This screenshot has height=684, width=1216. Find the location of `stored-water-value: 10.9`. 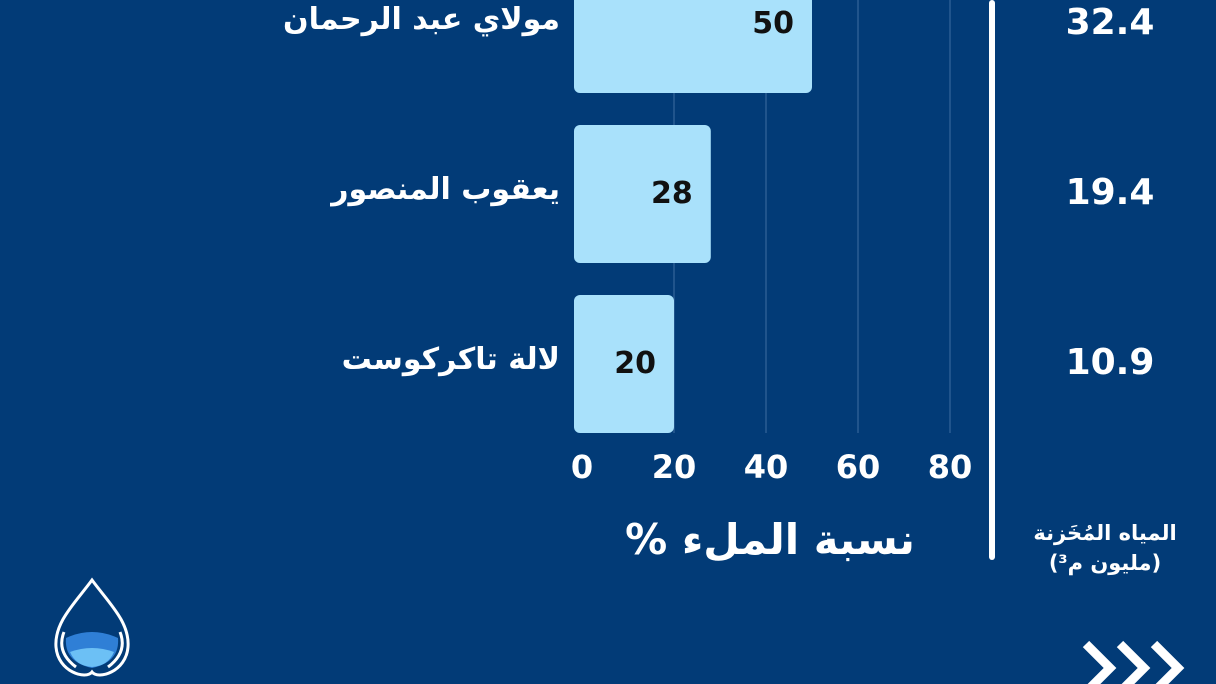

stored-water-value: 10.9 is located at coordinates (1110, 362).